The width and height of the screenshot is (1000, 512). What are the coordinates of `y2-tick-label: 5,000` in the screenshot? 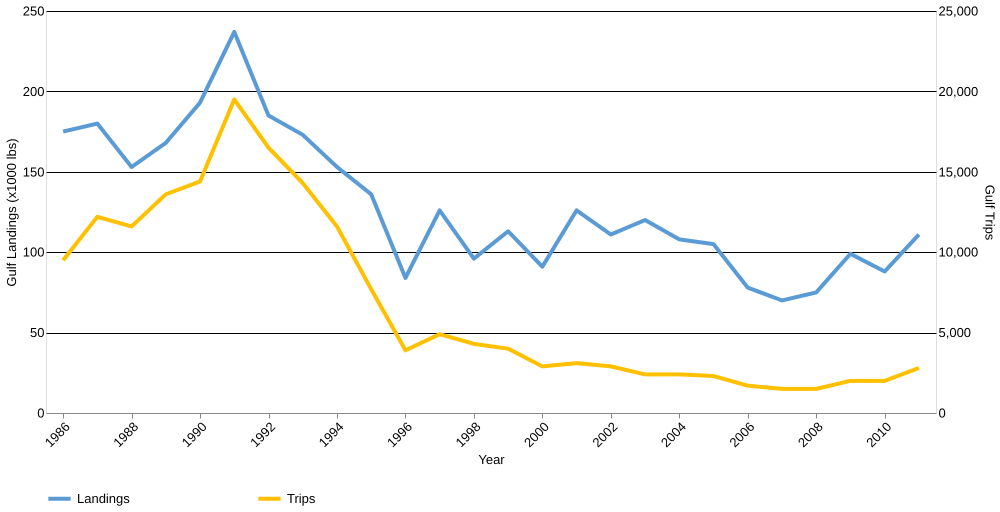 It's located at (955, 332).